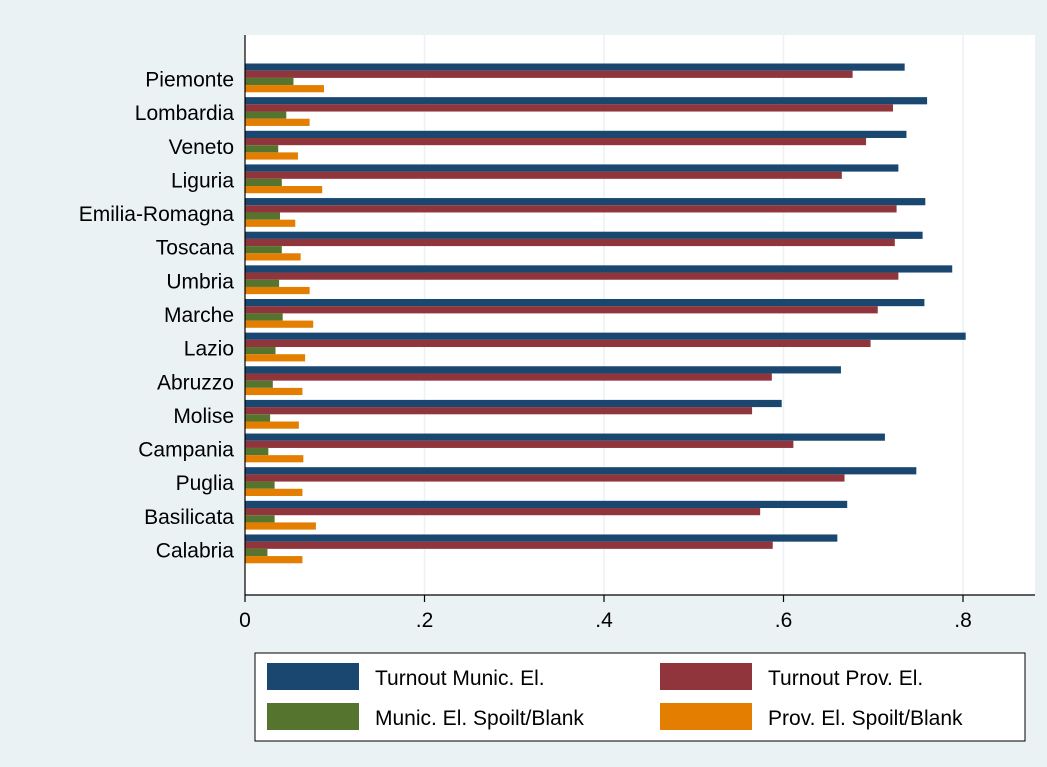 The image size is (1047, 767). What do you see at coordinates (784, 620) in the screenshot?
I see `x-tick-label: .6` at bounding box center [784, 620].